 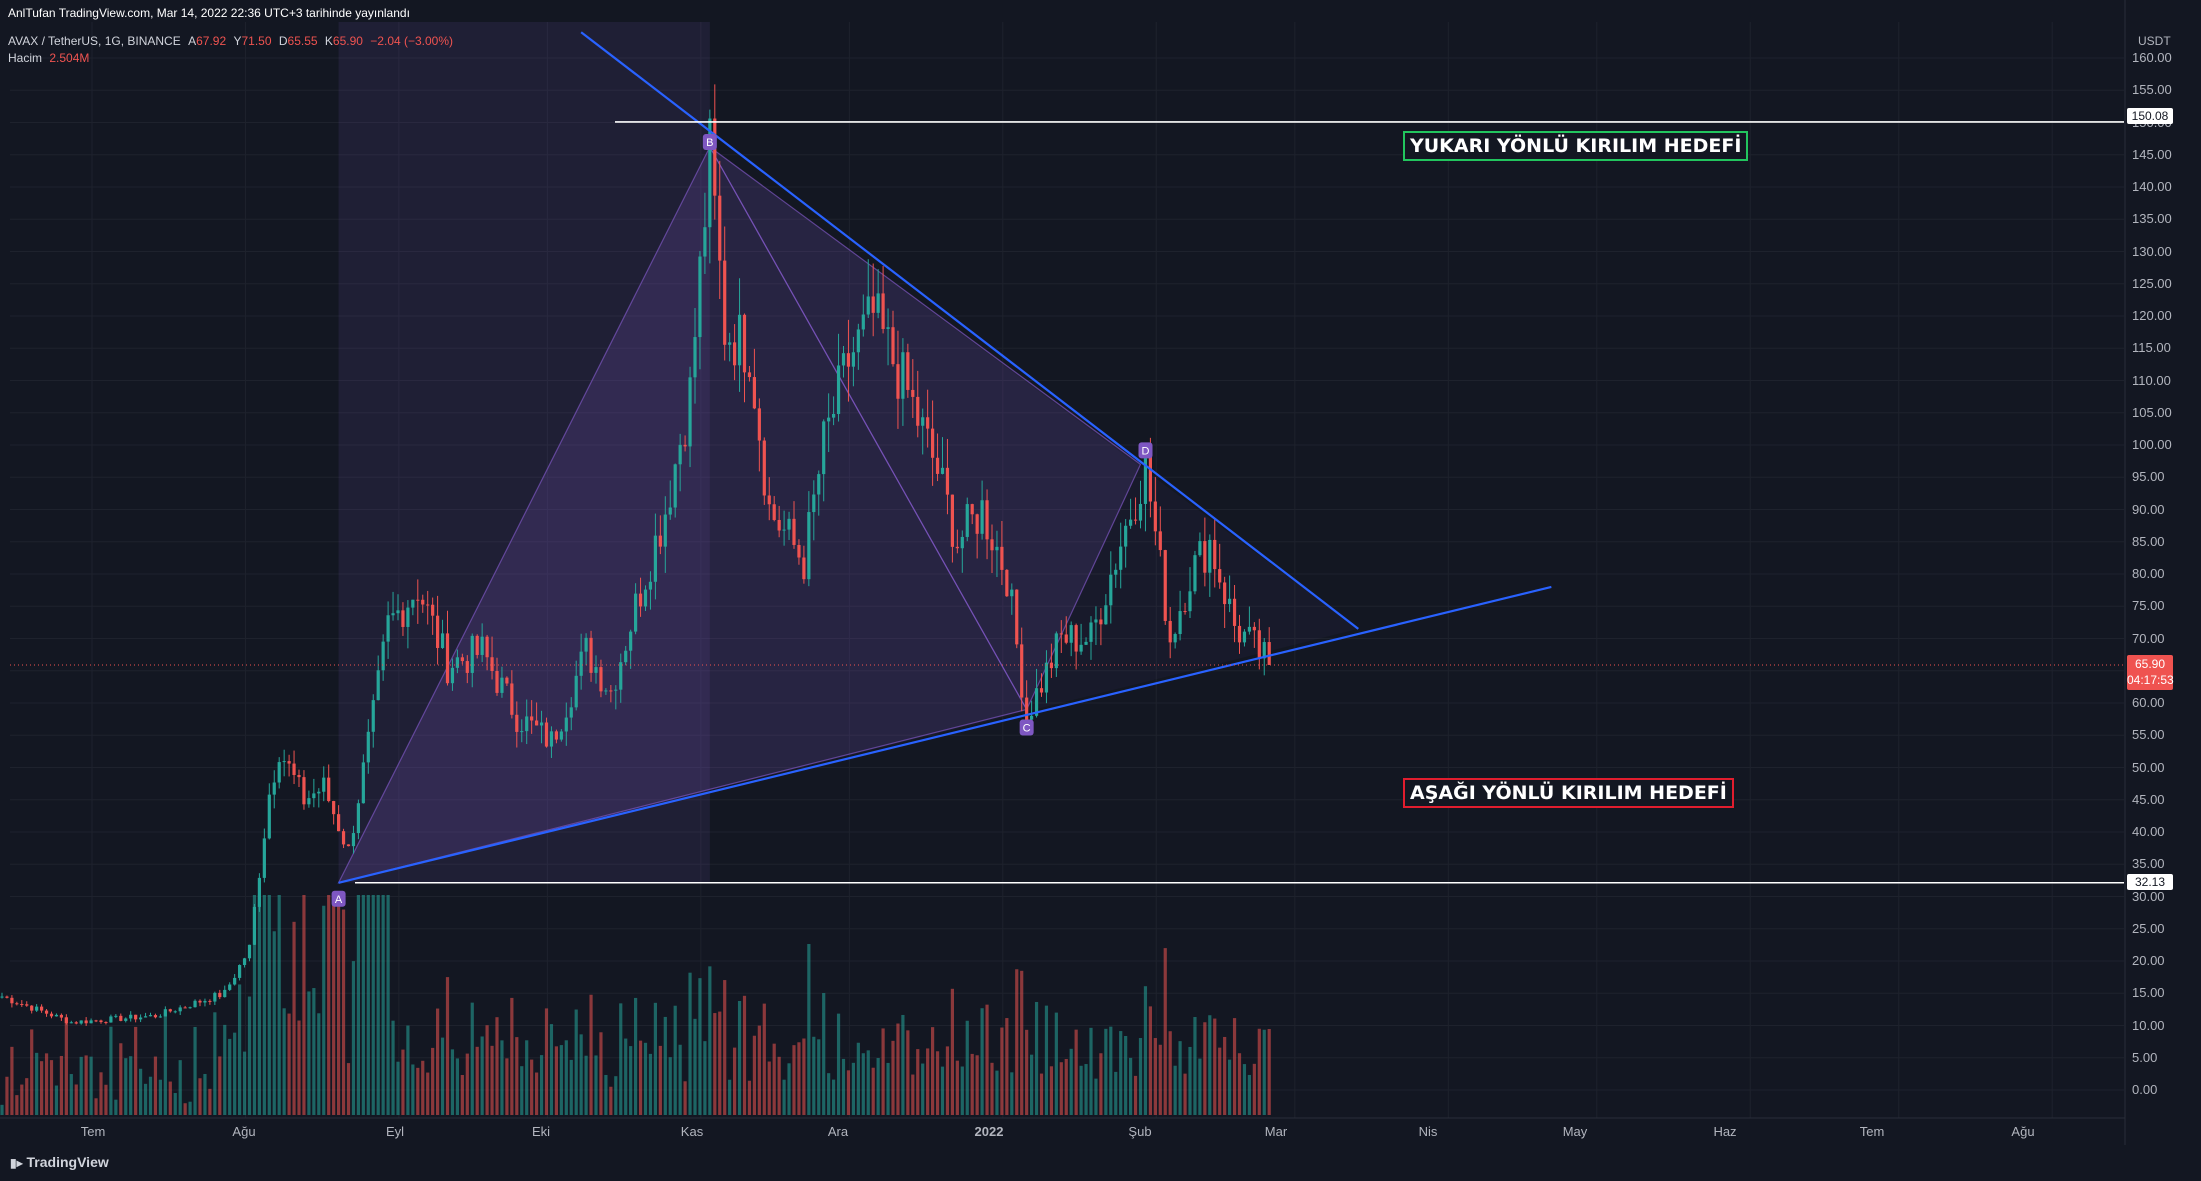 I want to click on ohlc-low: D65.55, so click(x=298, y=41).